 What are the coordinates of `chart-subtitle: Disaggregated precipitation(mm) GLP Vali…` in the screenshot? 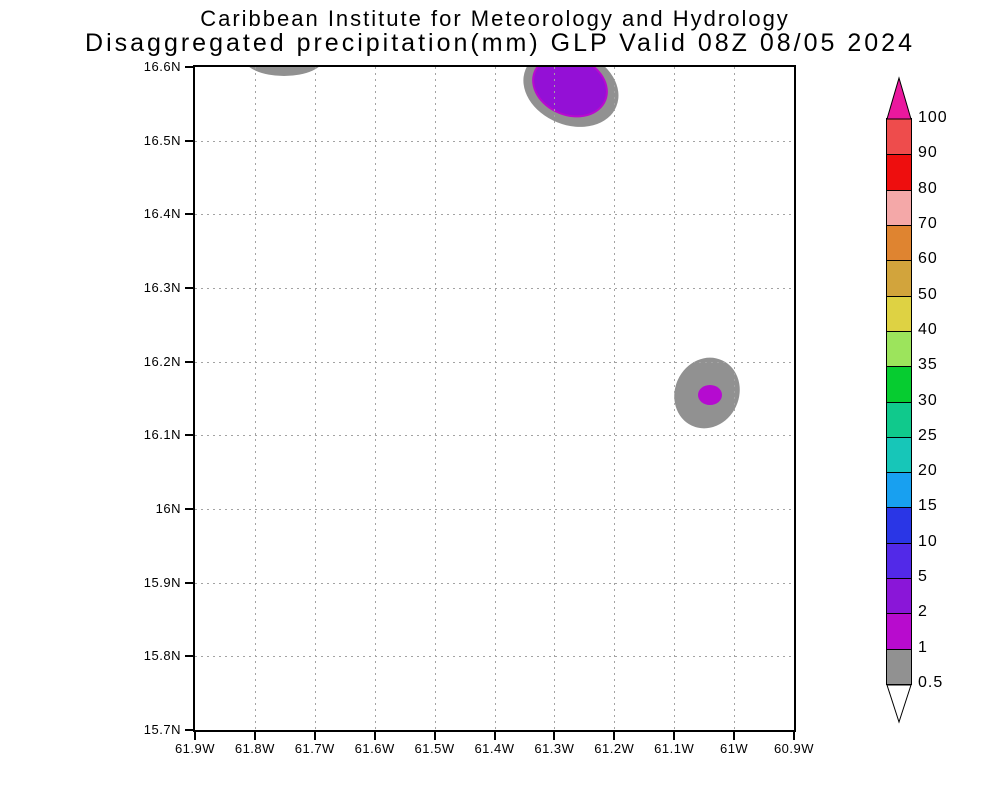 It's located at (500, 43).